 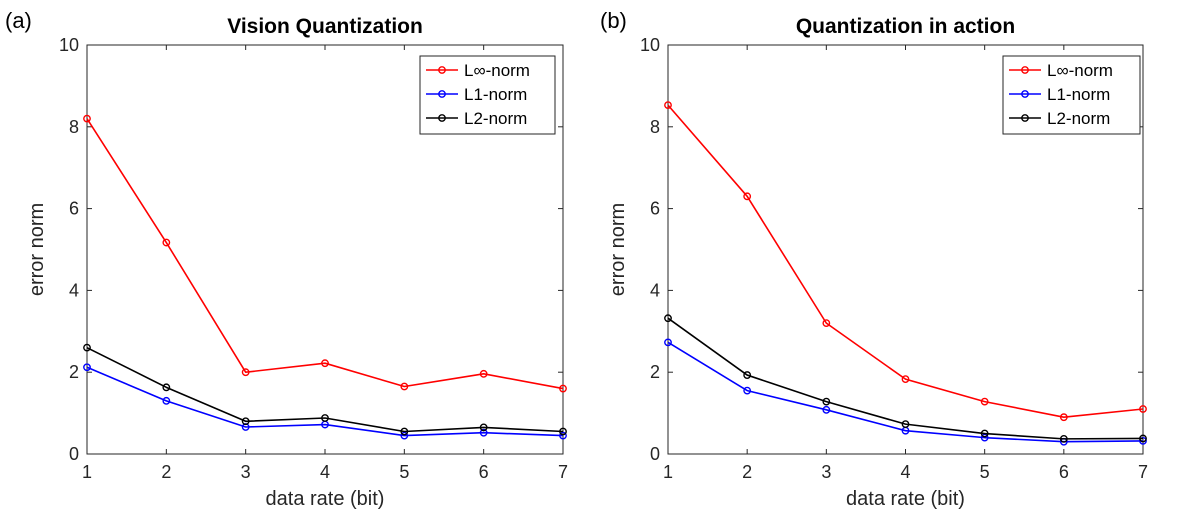 What do you see at coordinates (613, 20) in the screenshot?
I see `panel-tag: (b)` at bounding box center [613, 20].